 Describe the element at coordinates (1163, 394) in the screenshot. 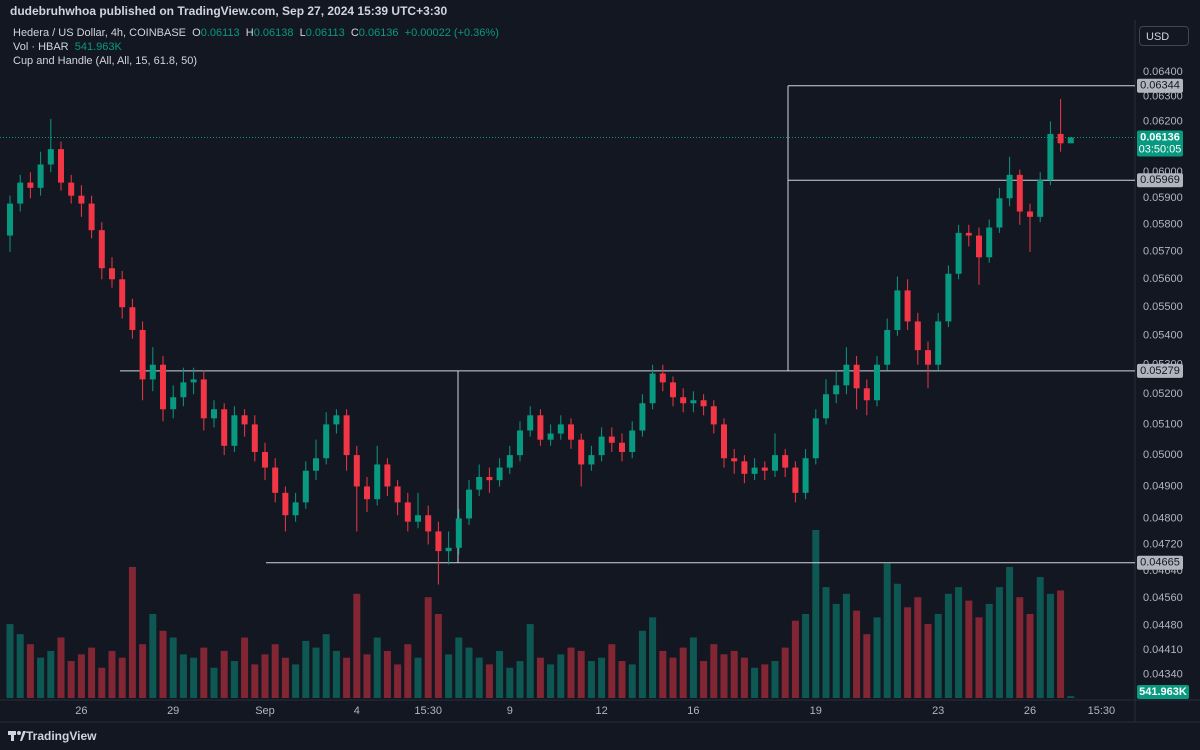

I see `y-tick-label: 0.05200` at that location.